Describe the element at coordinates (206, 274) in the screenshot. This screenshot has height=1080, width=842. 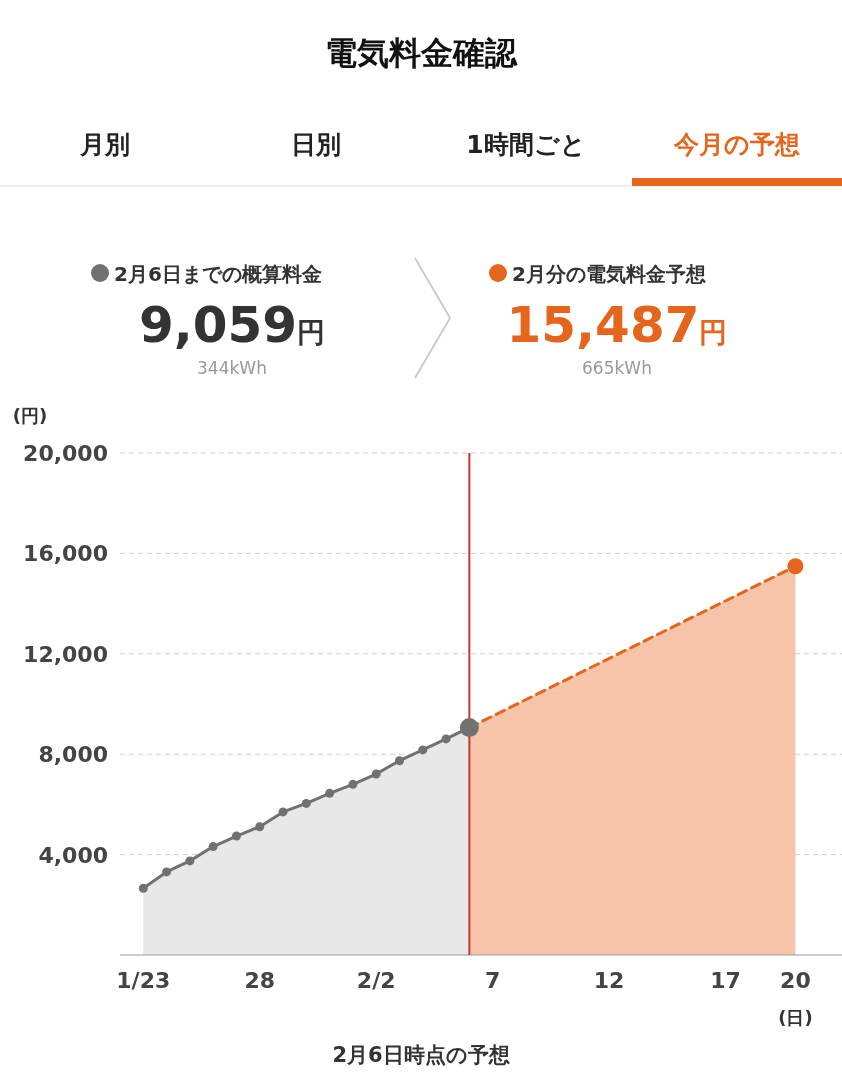
I see `legend-item: 2月6日までの概算料金` at that location.